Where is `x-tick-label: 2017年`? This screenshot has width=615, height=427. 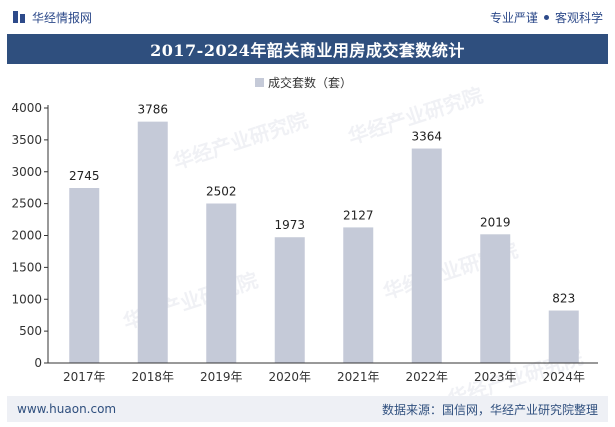
x-tick-label: 2017年 is located at coordinates (84, 377).